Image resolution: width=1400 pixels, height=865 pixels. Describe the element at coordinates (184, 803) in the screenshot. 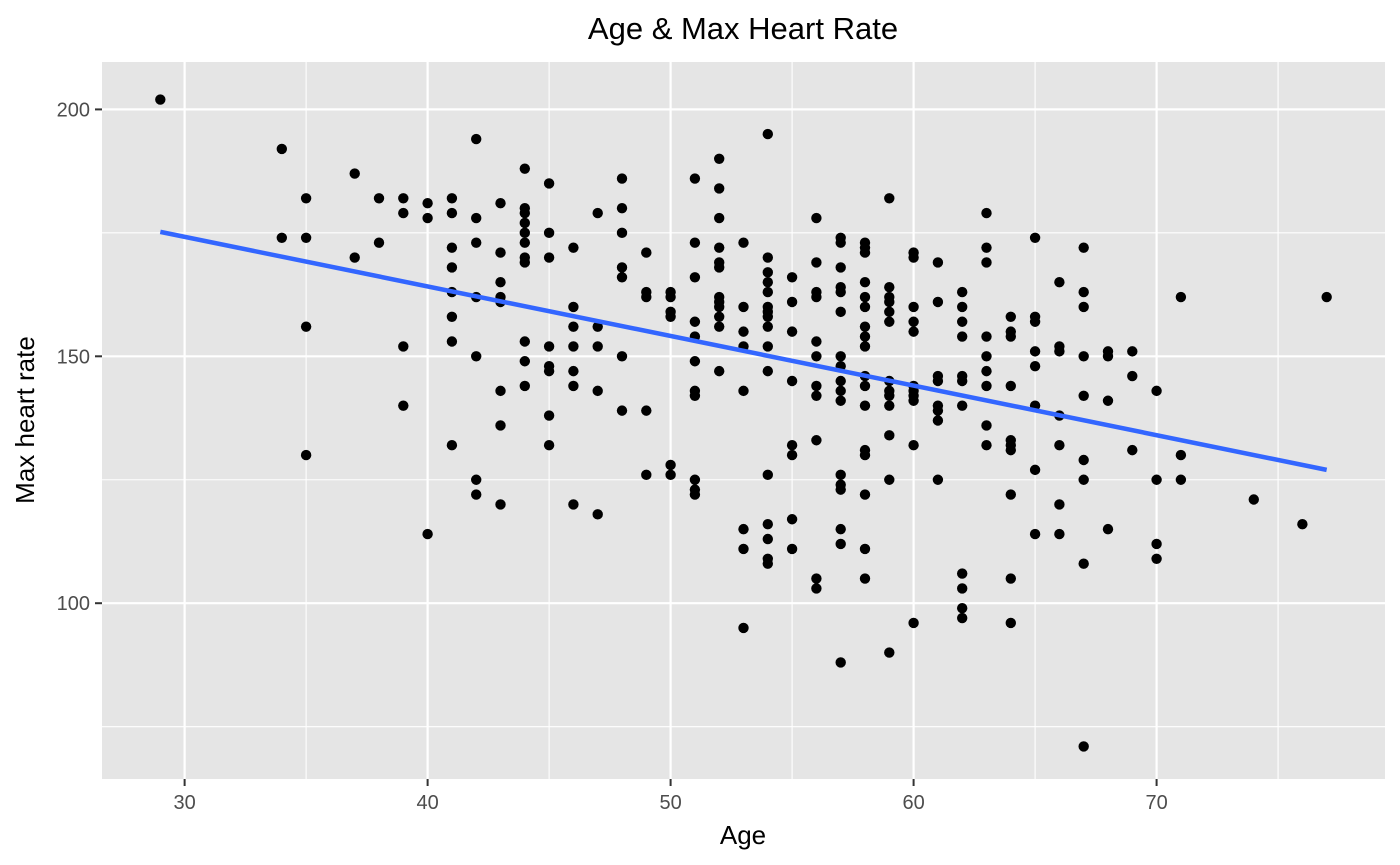

I see `x-tick-label: 30` at that location.